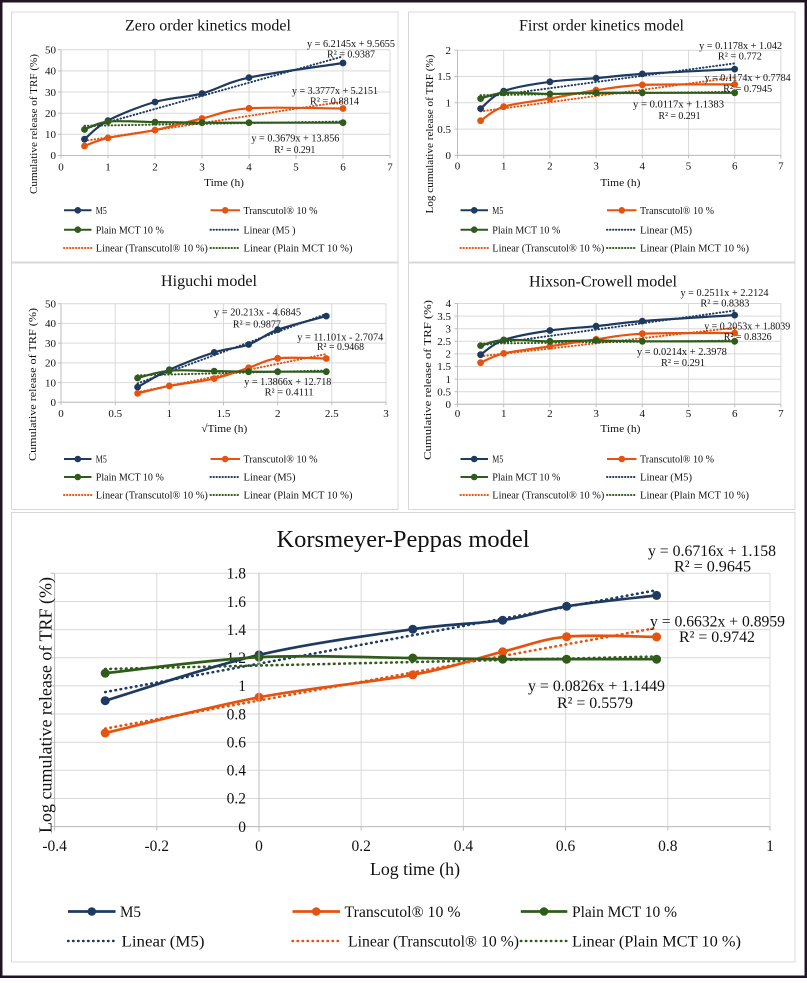 The width and height of the screenshot is (807, 983). Describe the element at coordinates (682, 352) in the screenshot. I see `svg-text: y = 0.0214x + 2.3978` at that location.